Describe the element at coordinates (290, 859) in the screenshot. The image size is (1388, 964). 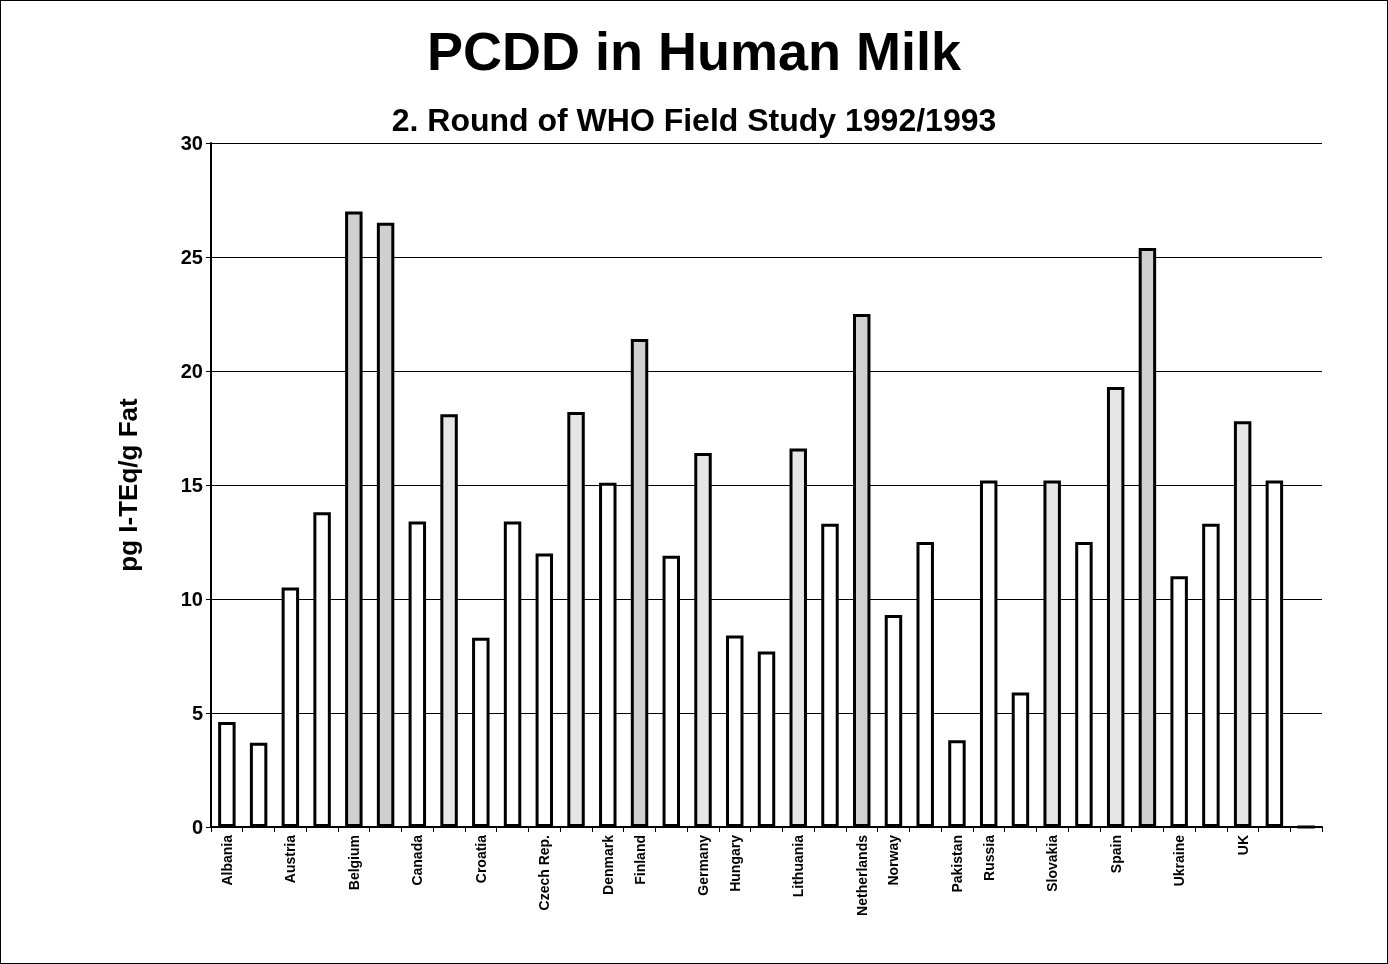
I see `x-tick-label: Austria` at that location.